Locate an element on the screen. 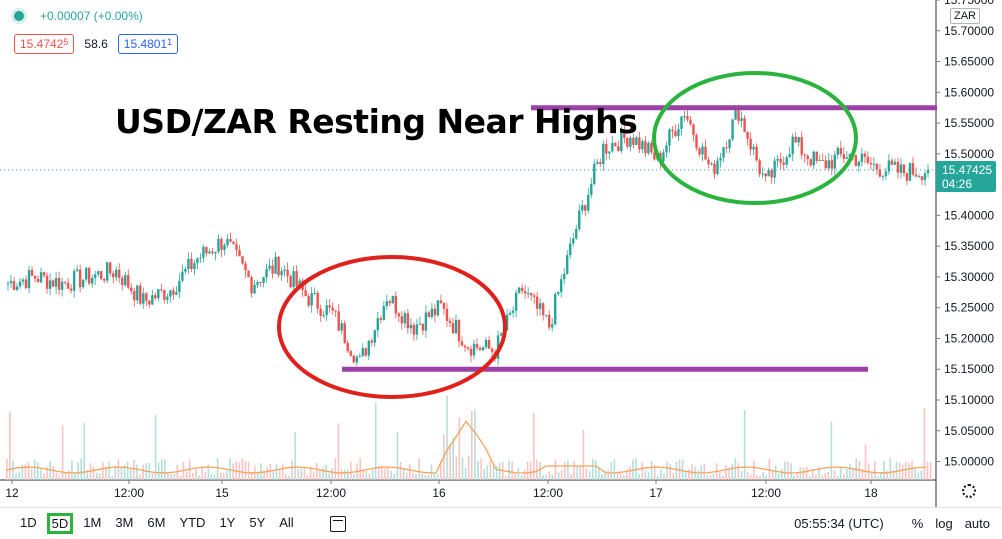  range-button-1m: 1M is located at coordinates (92, 522).